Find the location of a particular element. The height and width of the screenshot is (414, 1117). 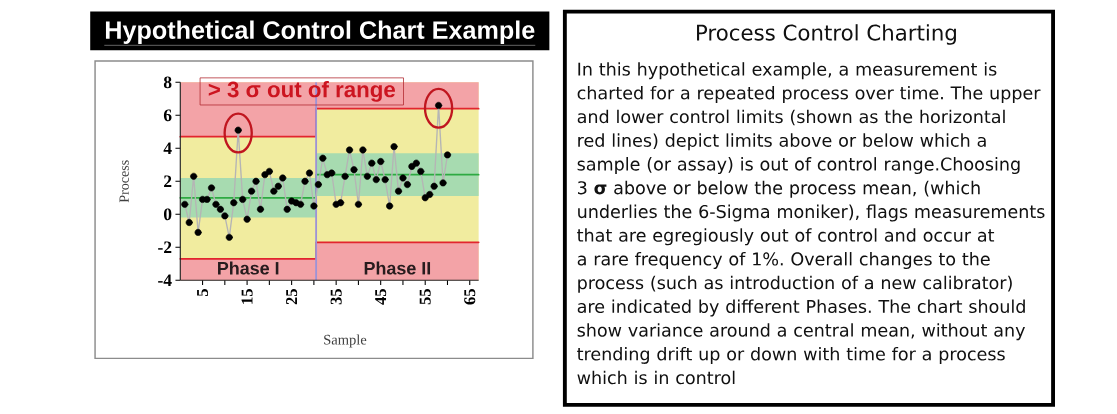

text: Process Control Charting is located at coordinates (826, 35).